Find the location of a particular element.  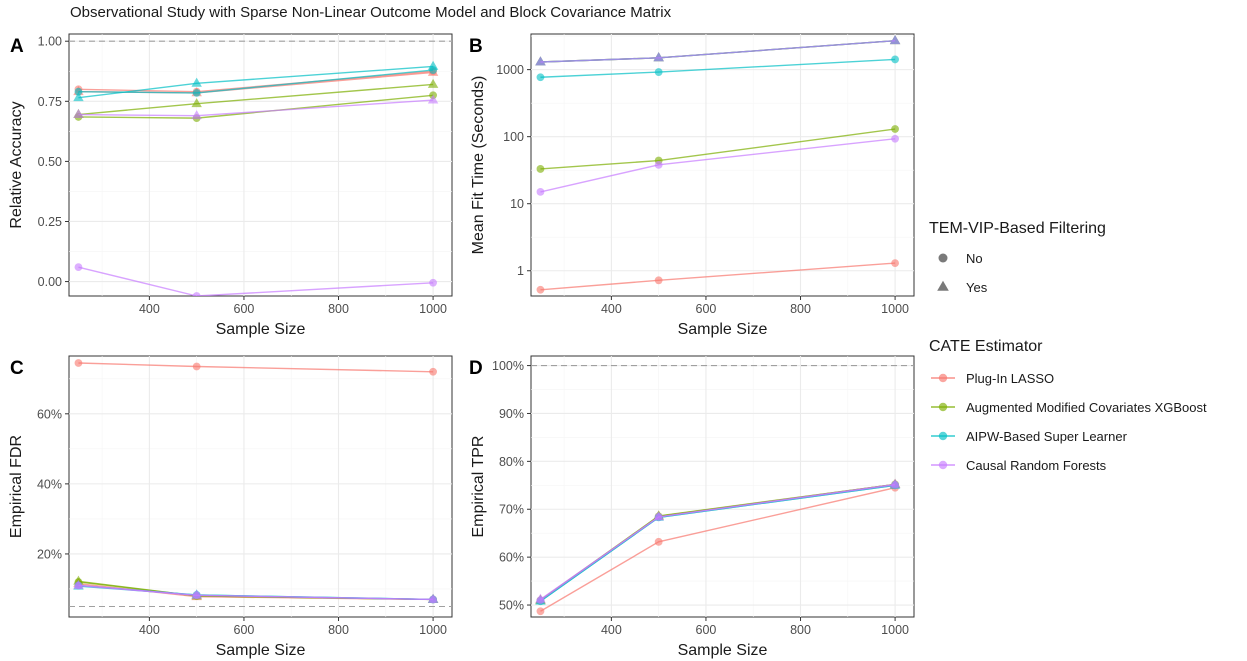

y-tick-label: 0.25 is located at coordinates (50, 222).